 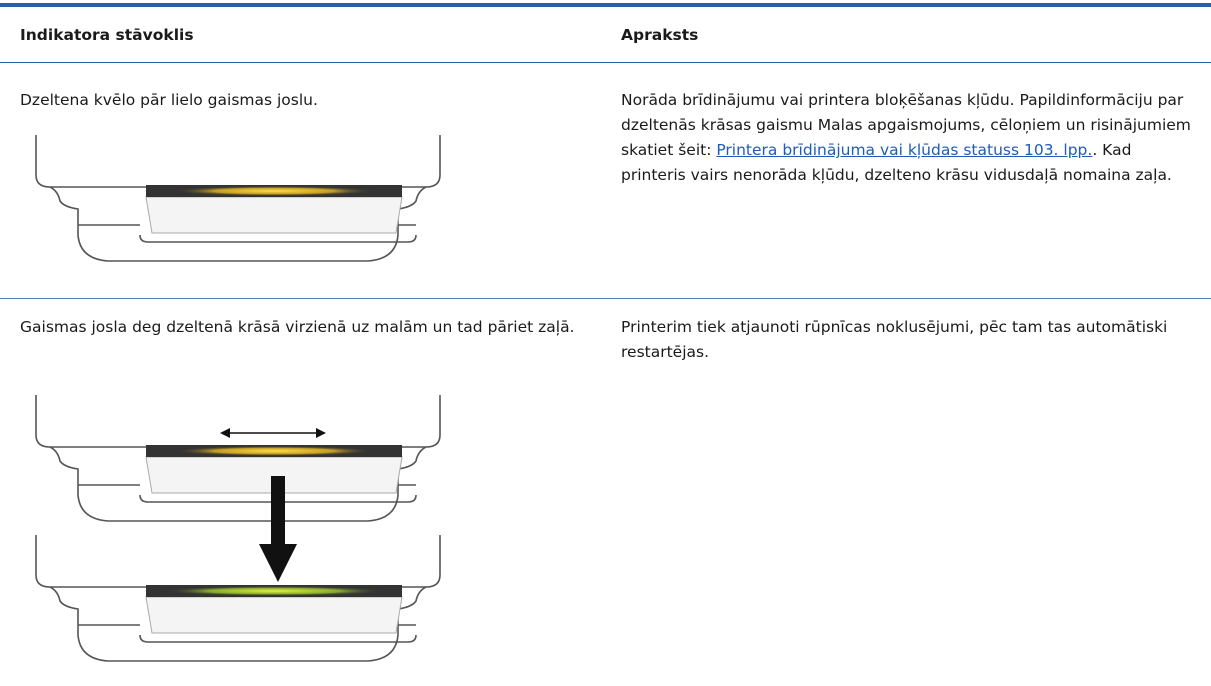 I want to click on column-header: Apraksts, so click(x=660, y=35).